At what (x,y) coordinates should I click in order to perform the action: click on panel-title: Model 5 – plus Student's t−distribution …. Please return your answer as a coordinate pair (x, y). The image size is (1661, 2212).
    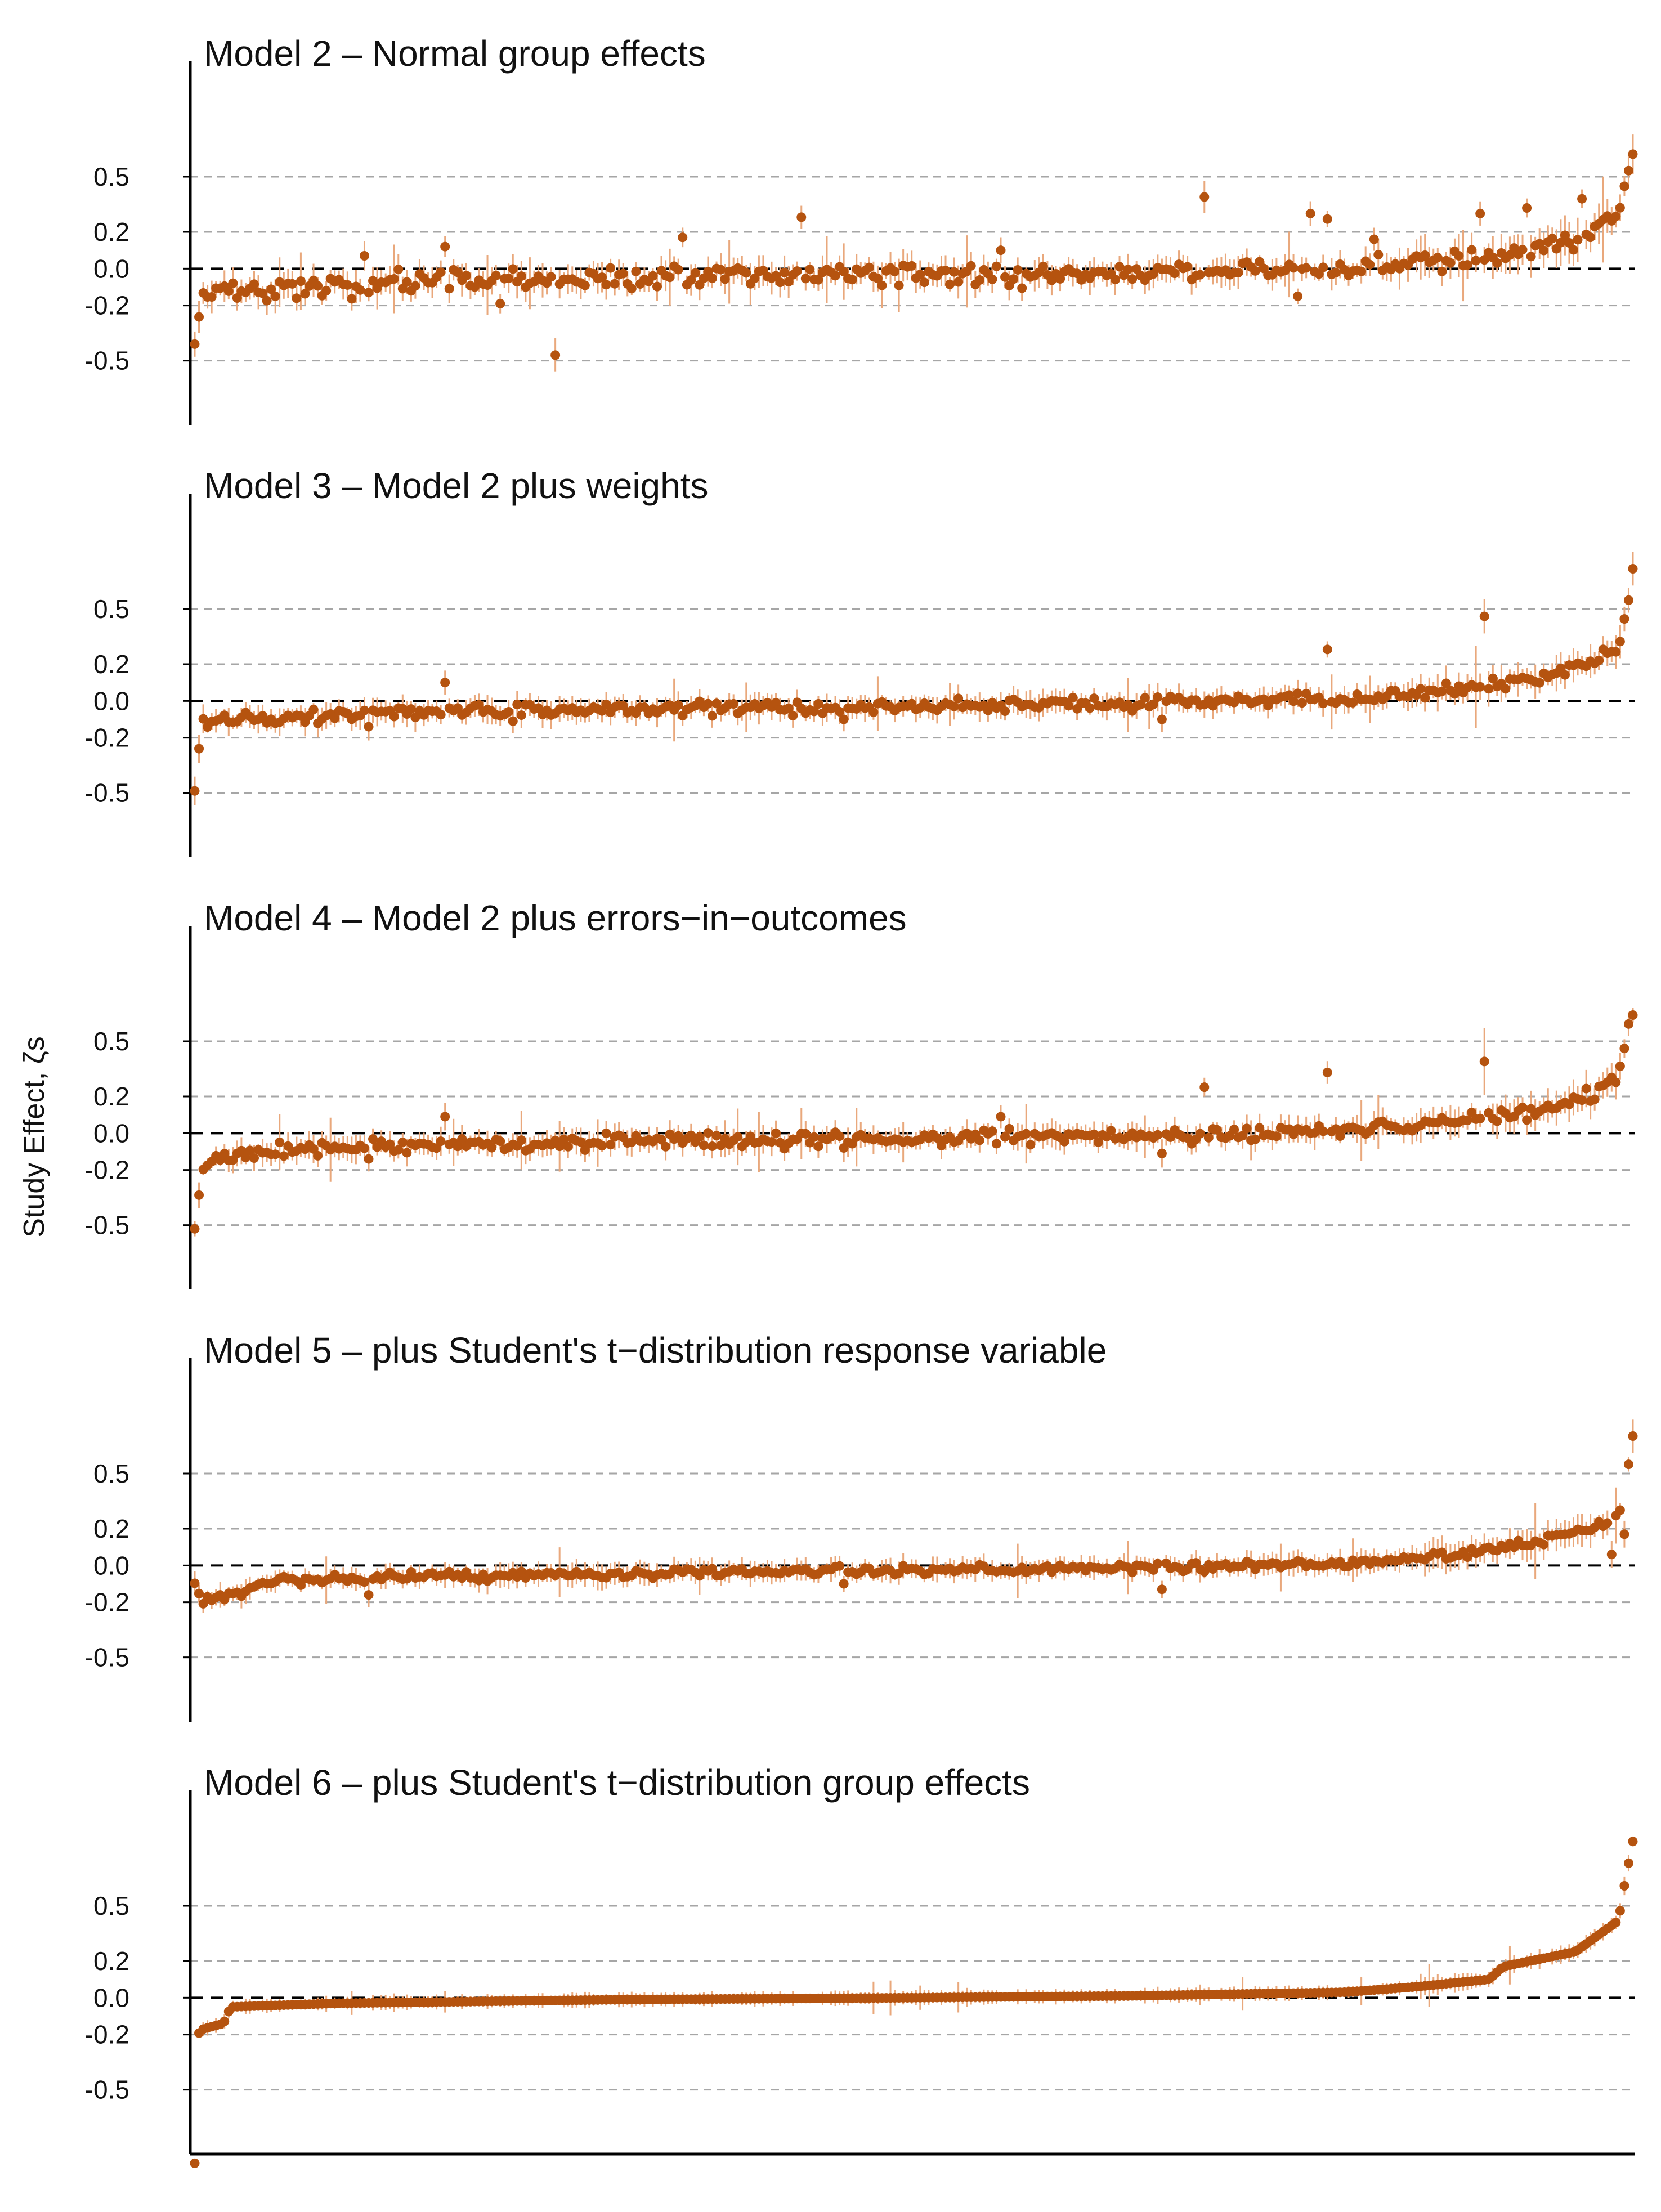
    Looking at the image, I should click on (655, 1351).